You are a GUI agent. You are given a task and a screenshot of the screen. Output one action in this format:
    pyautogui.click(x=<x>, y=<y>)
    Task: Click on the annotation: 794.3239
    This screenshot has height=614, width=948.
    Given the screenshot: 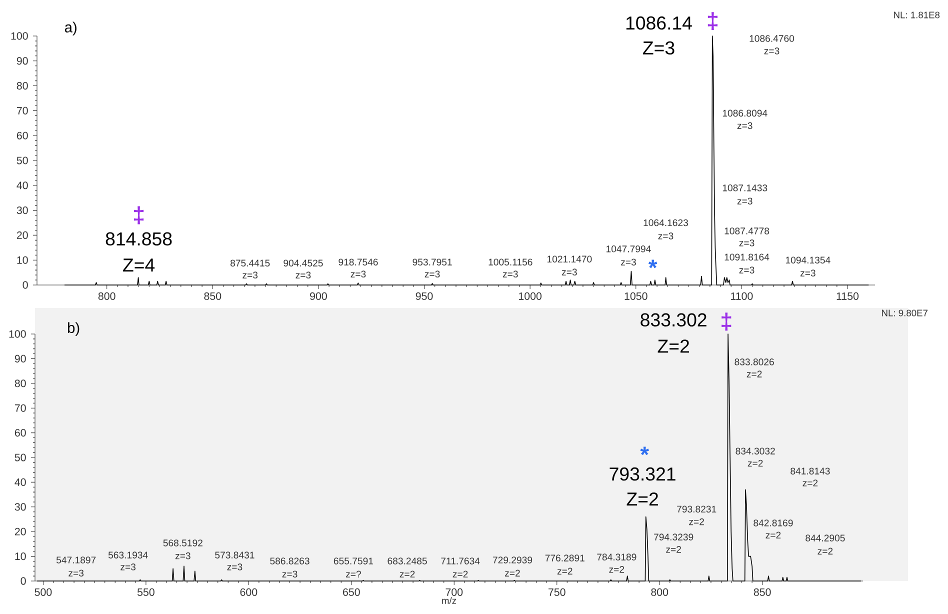 What is the action you would take?
    pyautogui.click(x=674, y=537)
    